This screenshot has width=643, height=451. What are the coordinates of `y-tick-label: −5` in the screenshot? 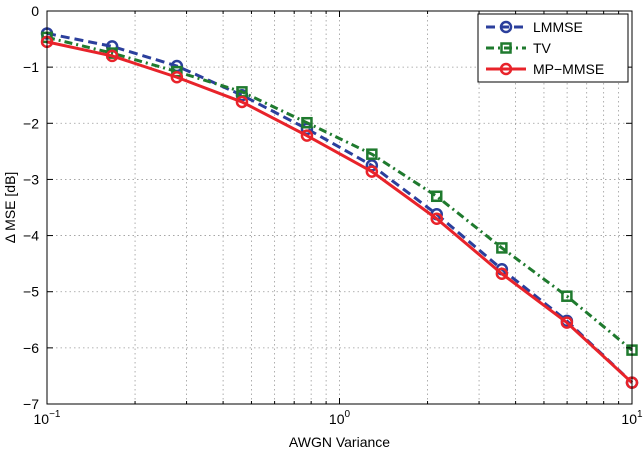 It's located at (31, 292).